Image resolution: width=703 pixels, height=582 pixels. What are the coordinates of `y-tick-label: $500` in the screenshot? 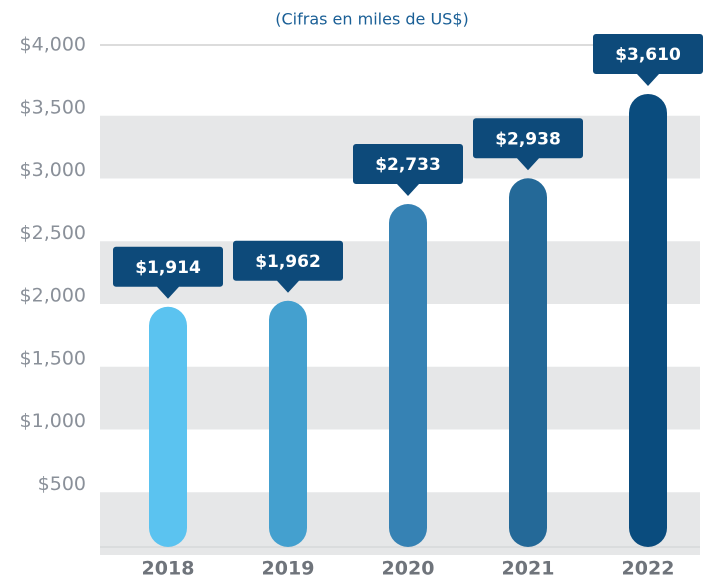 It's located at (62, 484).